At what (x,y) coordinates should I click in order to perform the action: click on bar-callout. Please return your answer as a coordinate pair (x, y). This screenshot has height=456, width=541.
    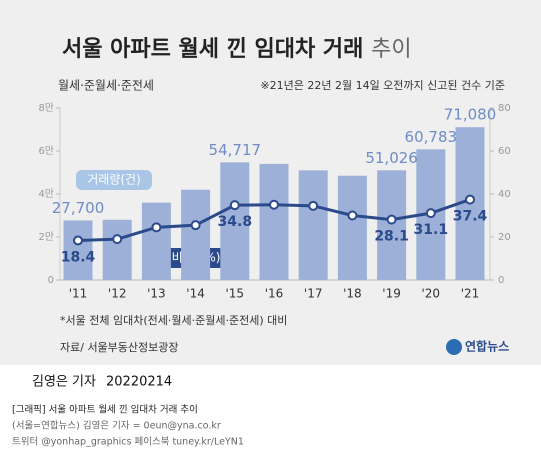
    Looking at the image, I should click on (114, 180).